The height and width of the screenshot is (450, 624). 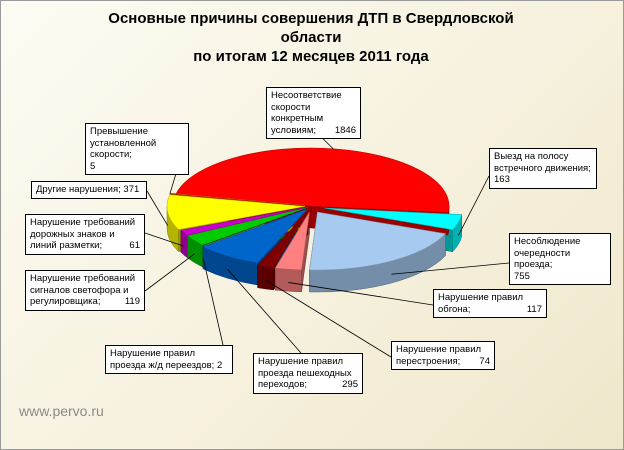 I want to click on data-label-value: 5, so click(x=93, y=166).